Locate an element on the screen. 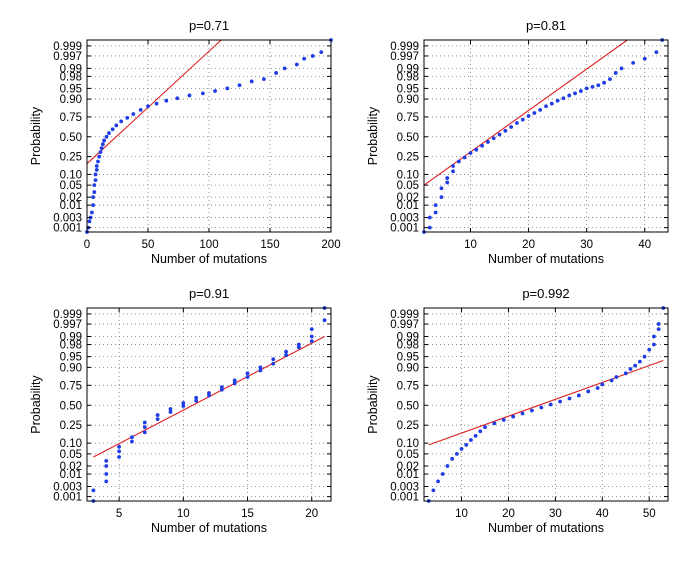  chart-title: p=0.91 is located at coordinates (209, 293).